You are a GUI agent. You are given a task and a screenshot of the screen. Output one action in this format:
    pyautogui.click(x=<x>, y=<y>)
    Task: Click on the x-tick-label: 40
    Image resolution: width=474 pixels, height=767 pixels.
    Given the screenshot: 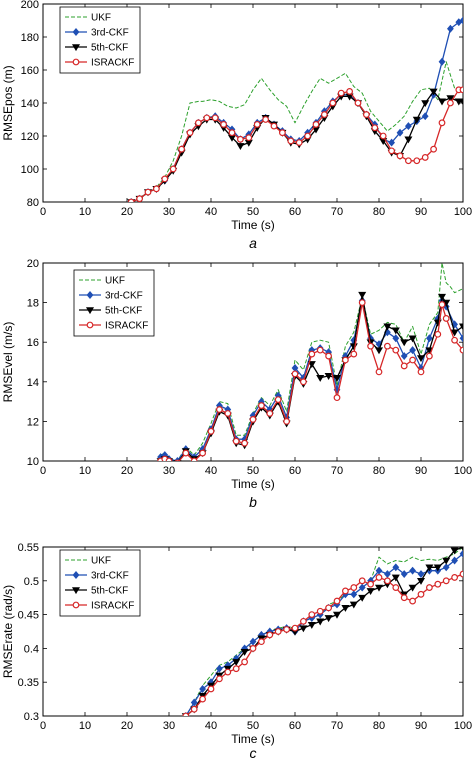 What is the action you would take?
    pyautogui.click(x=211, y=212)
    